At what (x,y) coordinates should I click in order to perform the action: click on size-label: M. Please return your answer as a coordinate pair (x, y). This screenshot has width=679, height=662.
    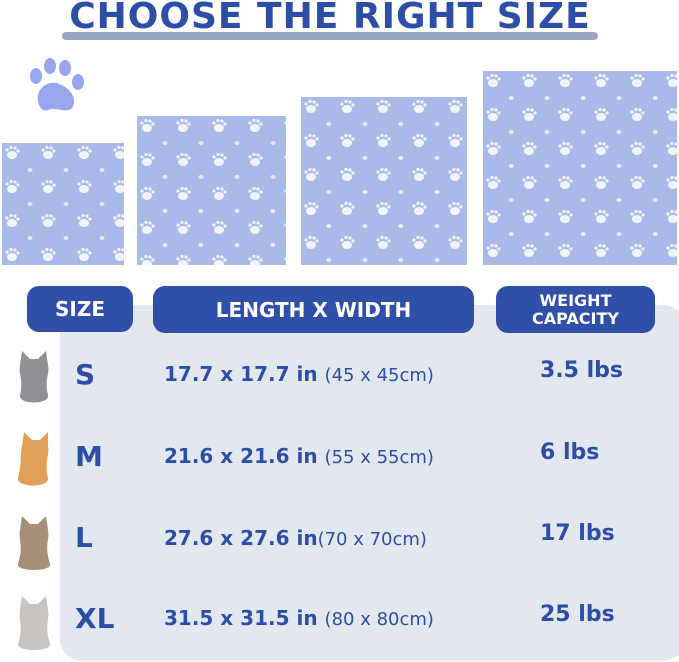
    Looking at the image, I should click on (89, 456).